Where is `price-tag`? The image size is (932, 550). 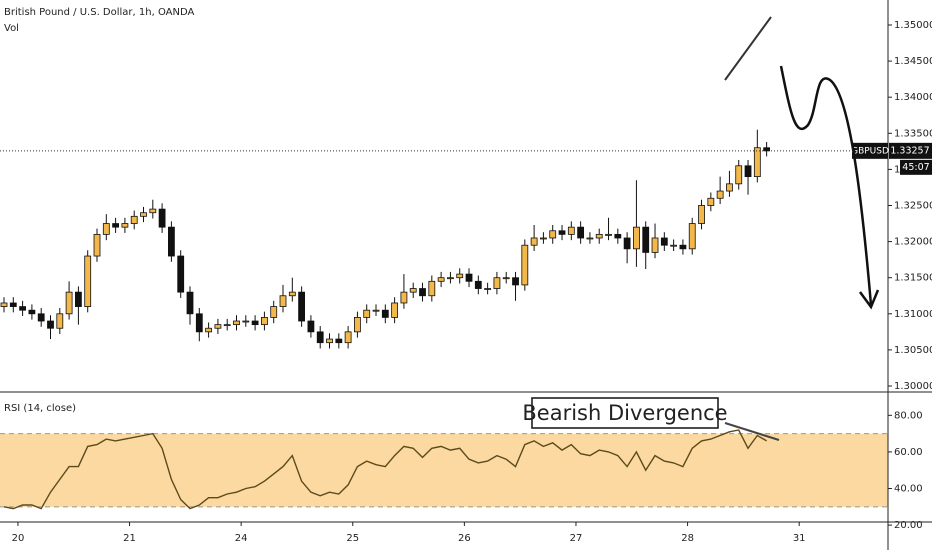
price-tag is located at coordinates (910, 150).